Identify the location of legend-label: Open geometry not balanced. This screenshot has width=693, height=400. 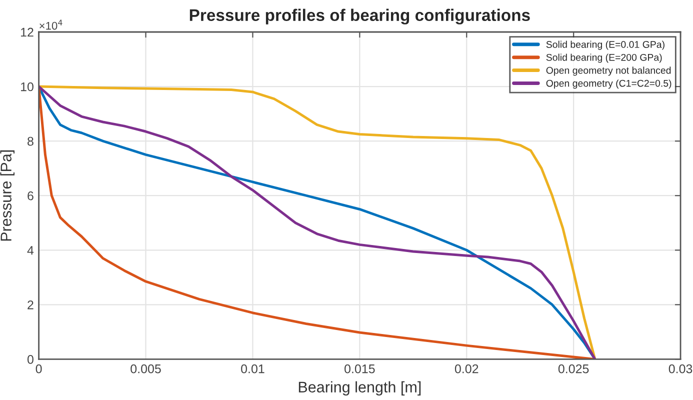
(608, 71).